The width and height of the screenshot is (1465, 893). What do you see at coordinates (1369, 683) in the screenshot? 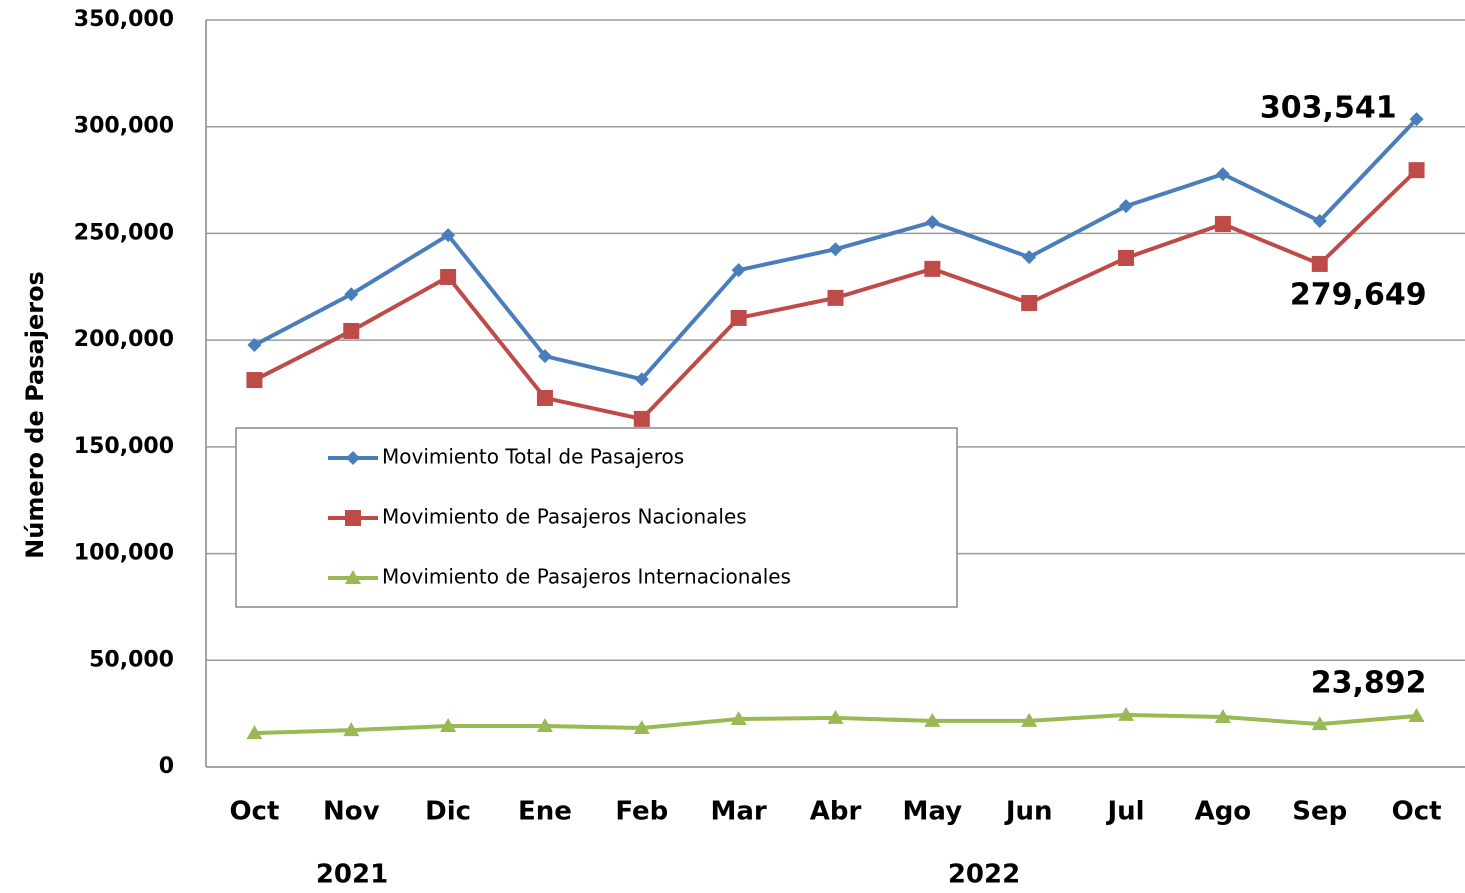
I see `value-label: 23,892` at bounding box center [1369, 683].